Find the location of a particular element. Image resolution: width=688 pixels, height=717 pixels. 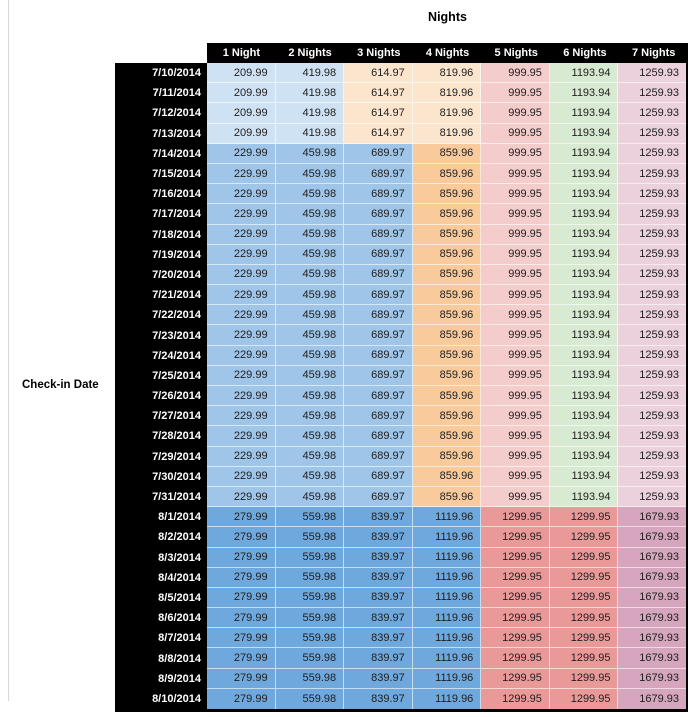

check-in-date-cell: 7/21/2014 is located at coordinates (161, 295).